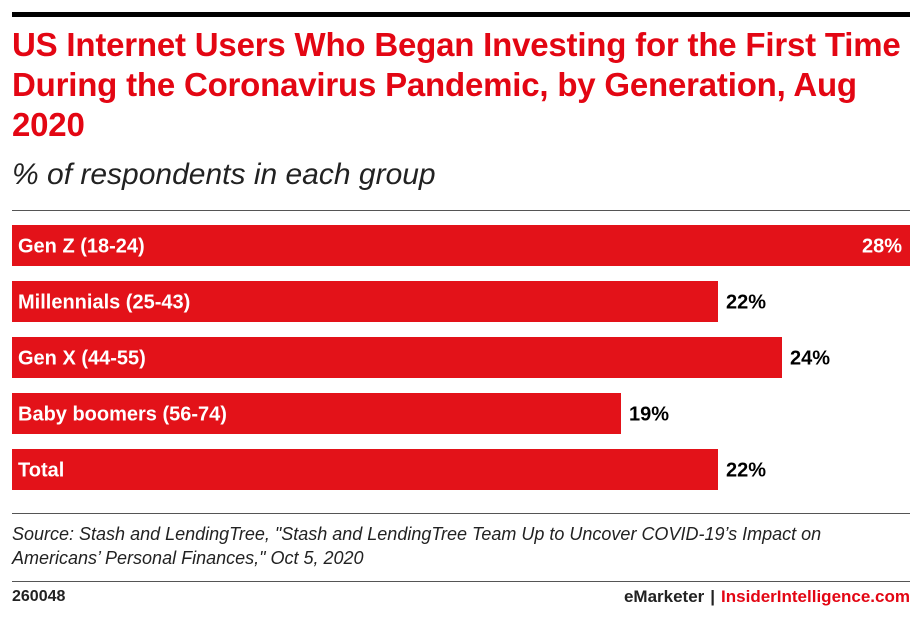 Image resolution: width=922 pixels, height=617 pixels. I want to click on source-divider, so click(461, 513).